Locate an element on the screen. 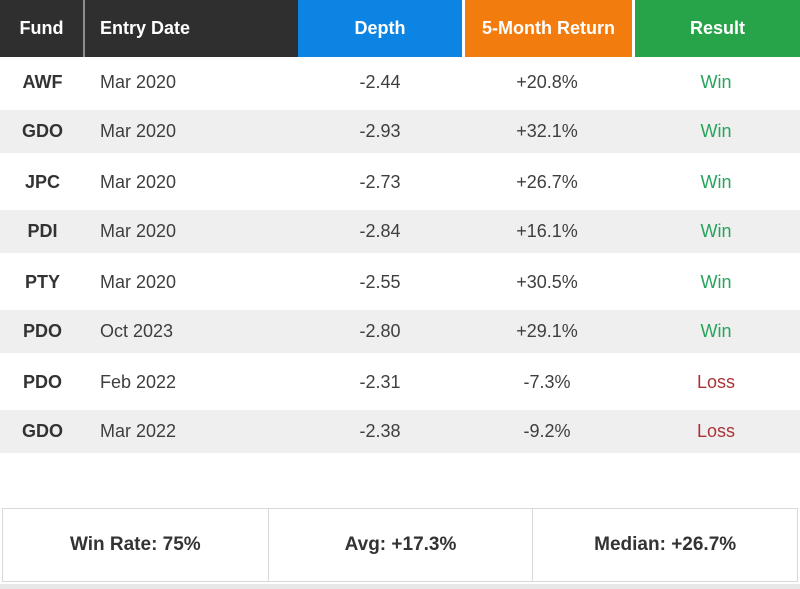 The width and height of the screenshot is (800, 589). entry-date: Mar 2022 is located at coordinates (138, 431).